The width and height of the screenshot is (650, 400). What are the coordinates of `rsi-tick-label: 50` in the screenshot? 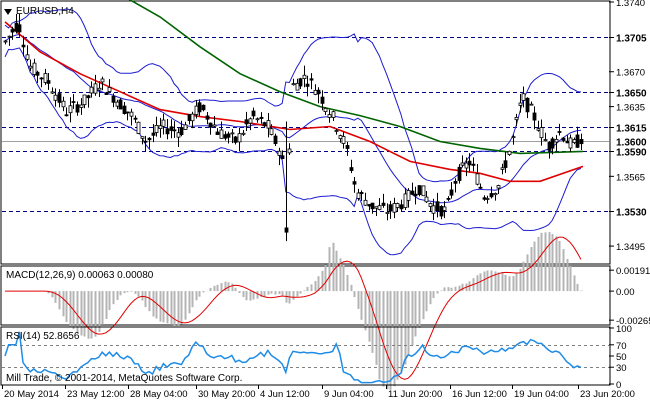 It's located at (621, 357).